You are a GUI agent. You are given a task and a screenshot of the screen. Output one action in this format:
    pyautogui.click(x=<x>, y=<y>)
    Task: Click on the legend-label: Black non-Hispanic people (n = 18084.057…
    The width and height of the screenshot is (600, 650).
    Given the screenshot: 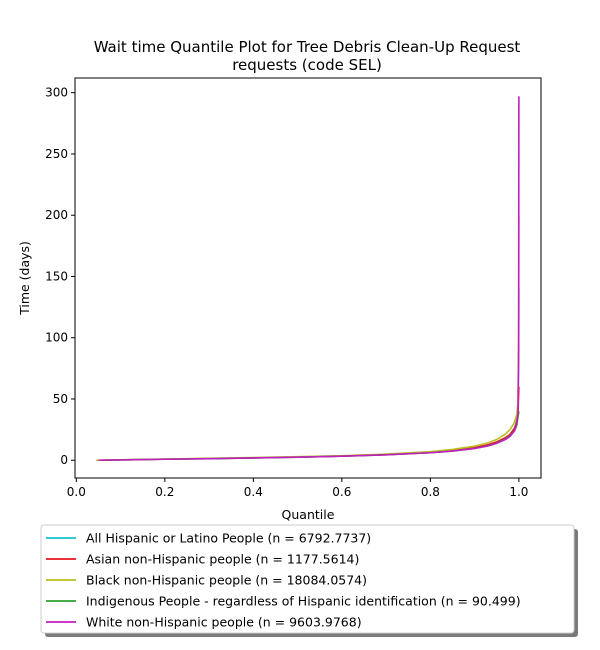 What is the action you would take?
    pyautogui.click(x=226, y=580)
    